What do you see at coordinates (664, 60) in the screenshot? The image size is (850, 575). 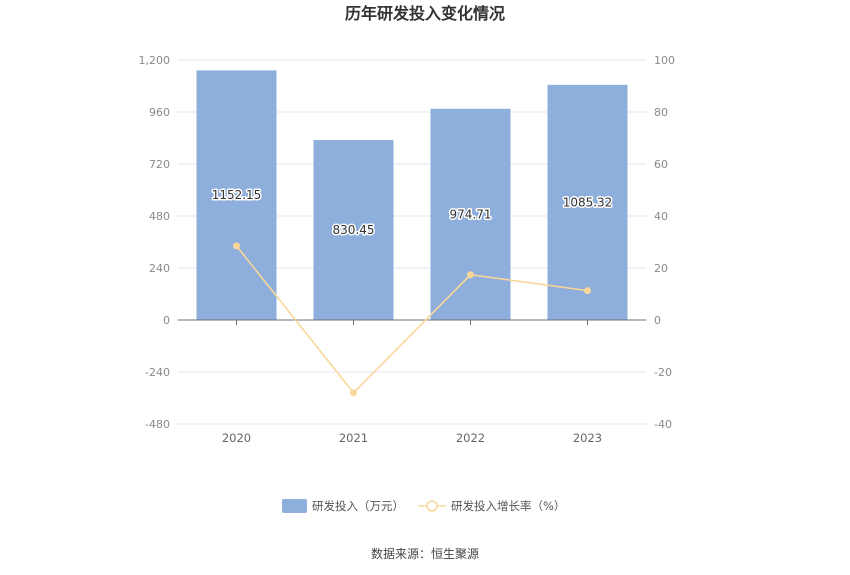 I see `right-tick-label: 100` at bounding box center [664, 60].